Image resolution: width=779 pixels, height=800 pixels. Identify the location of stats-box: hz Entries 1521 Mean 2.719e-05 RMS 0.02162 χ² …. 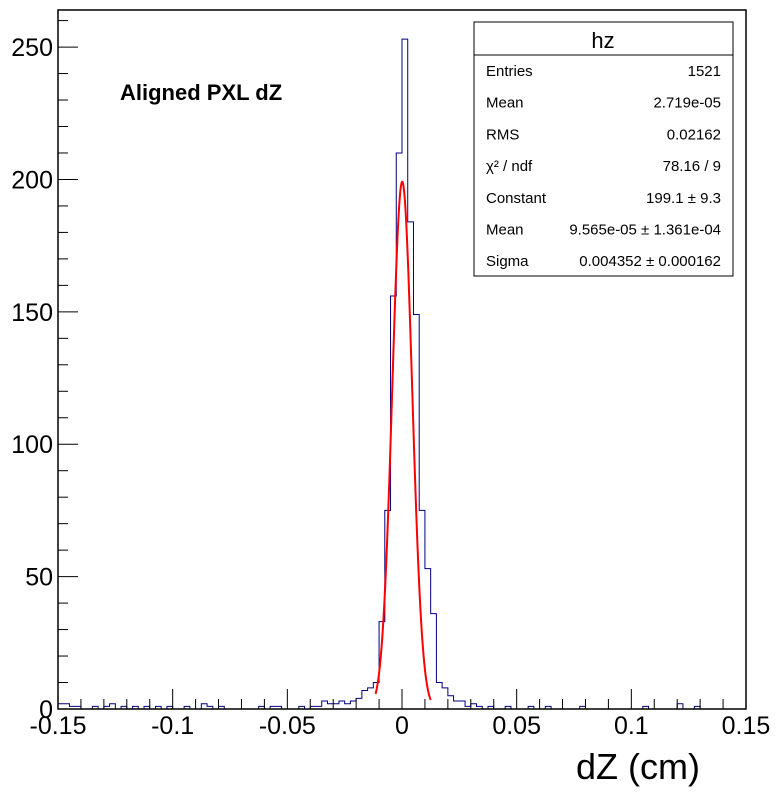
(603, 149).